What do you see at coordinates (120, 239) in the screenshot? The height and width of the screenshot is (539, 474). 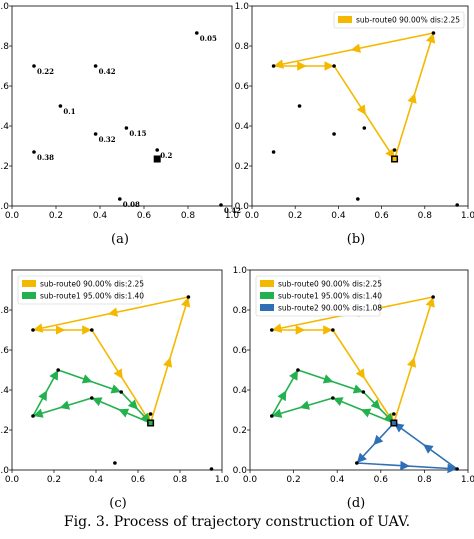 I see `subfigure-label: (a)` at bounding box center [120, 239].